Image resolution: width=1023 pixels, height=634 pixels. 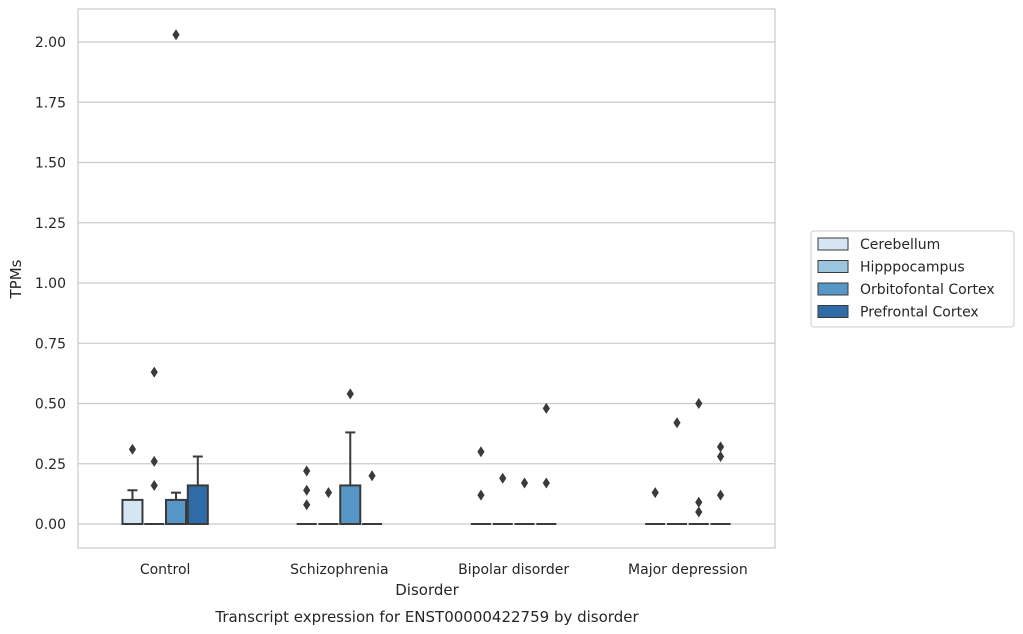 What do you see at coordinates (50, 405) in the screenshot?
I see `y-tick-label: 0.50` at bounding box center [50, 405].